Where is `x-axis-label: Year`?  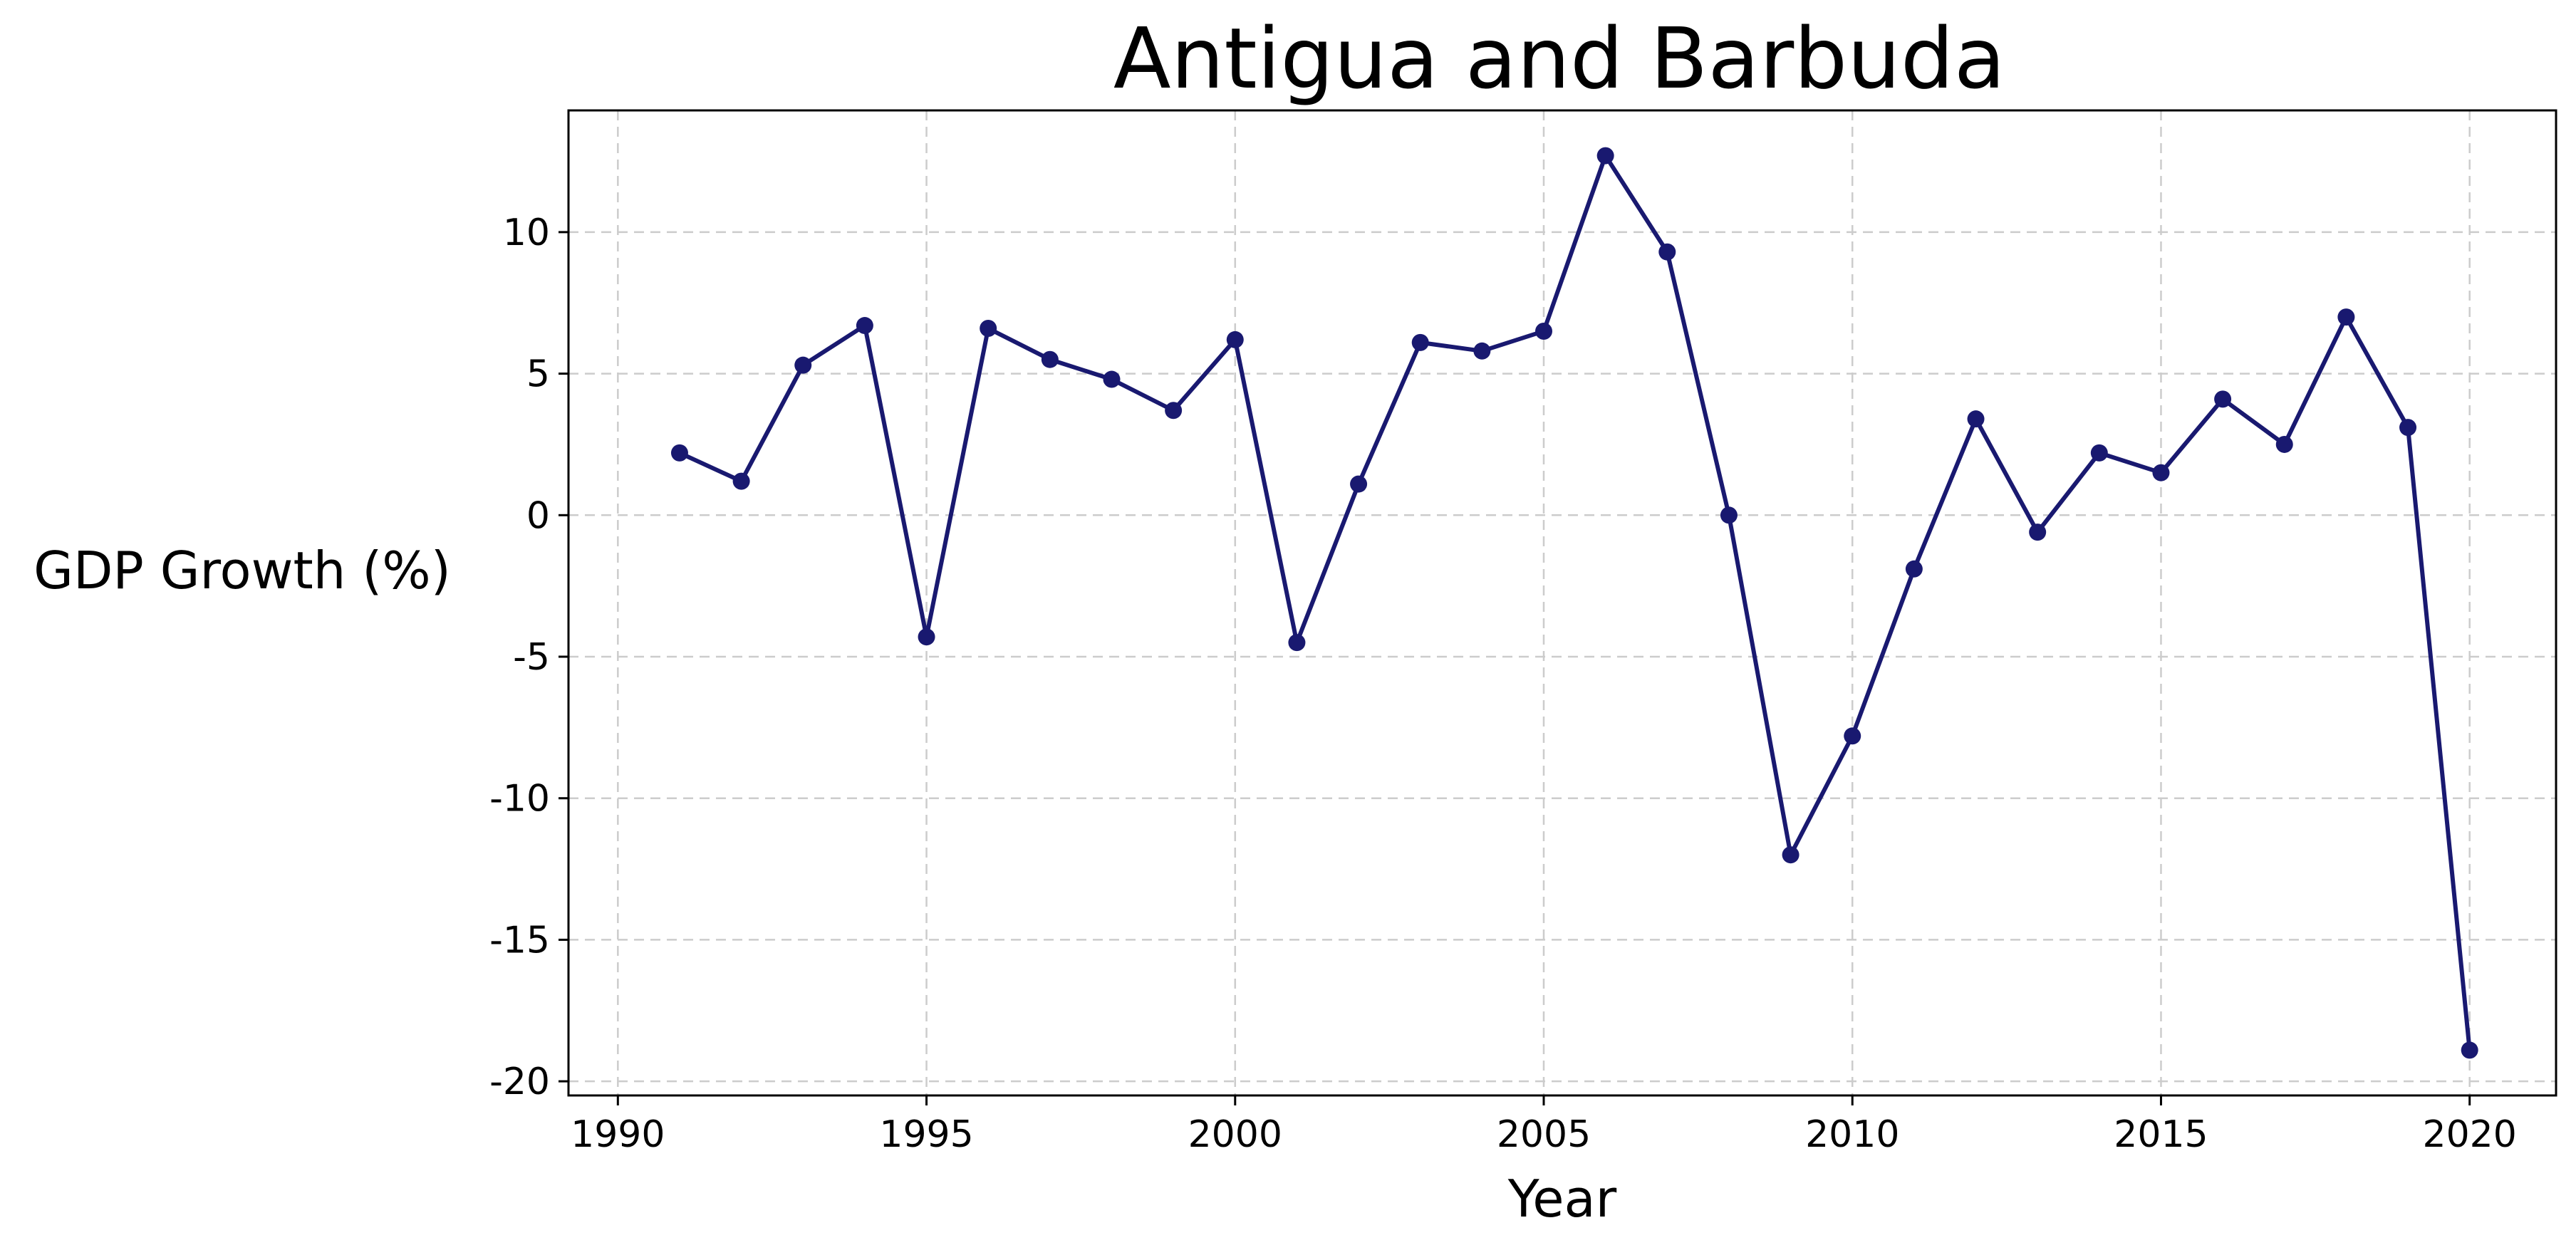
x-axis-label: Year is located at coordinates (1562, 1199).